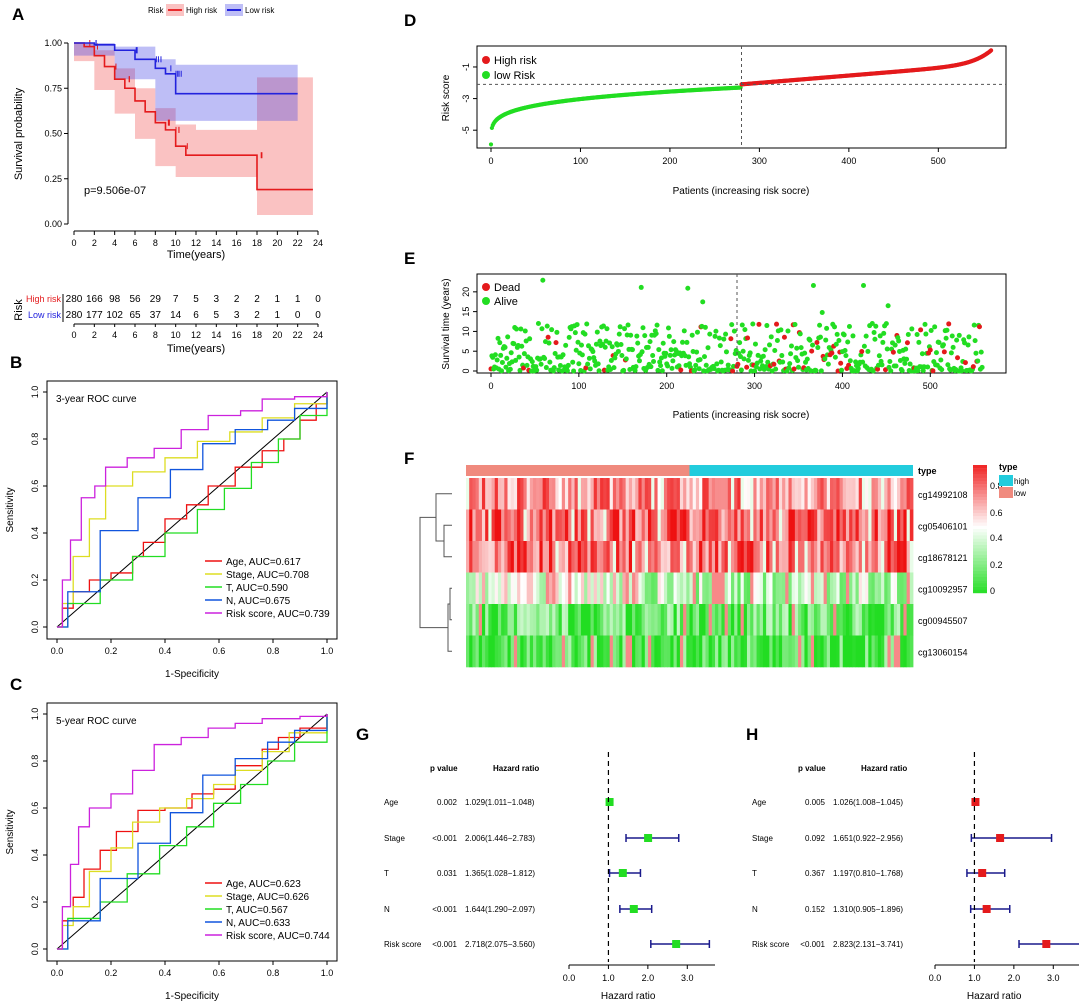 Image resolution: width=1079 pixels, height=1008 pixels. I want to click on e-point-dead, so click(862, 351).